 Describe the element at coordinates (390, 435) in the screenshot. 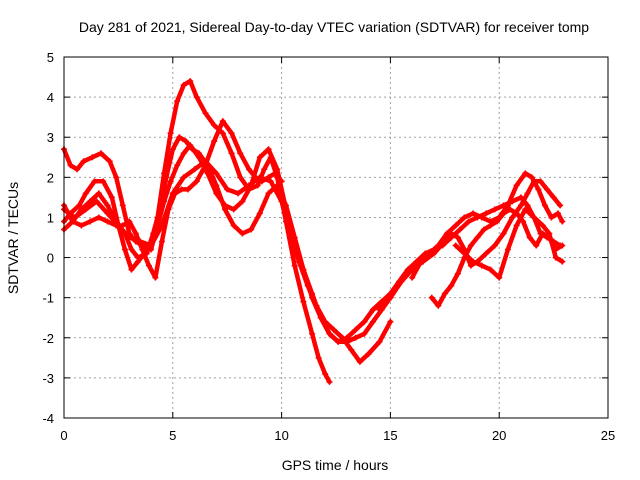

I see `x-tick-label: 15` at that location.